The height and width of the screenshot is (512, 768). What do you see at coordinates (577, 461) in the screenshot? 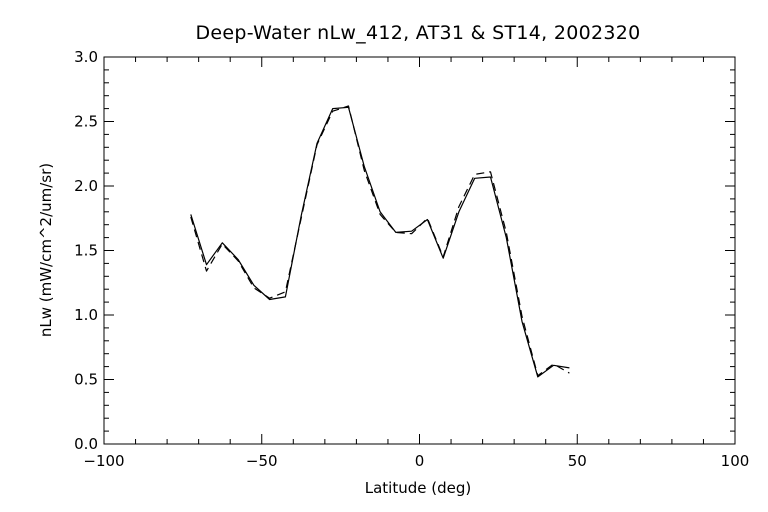
I see `x-tick-label: 50` at bounding box center [577, 461].